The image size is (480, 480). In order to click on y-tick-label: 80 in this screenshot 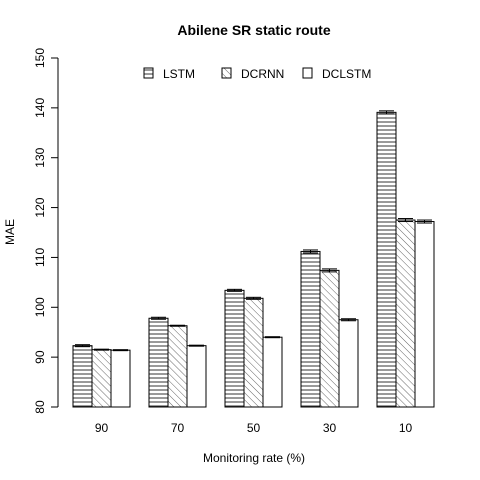, I will do `click(40, 407)`.